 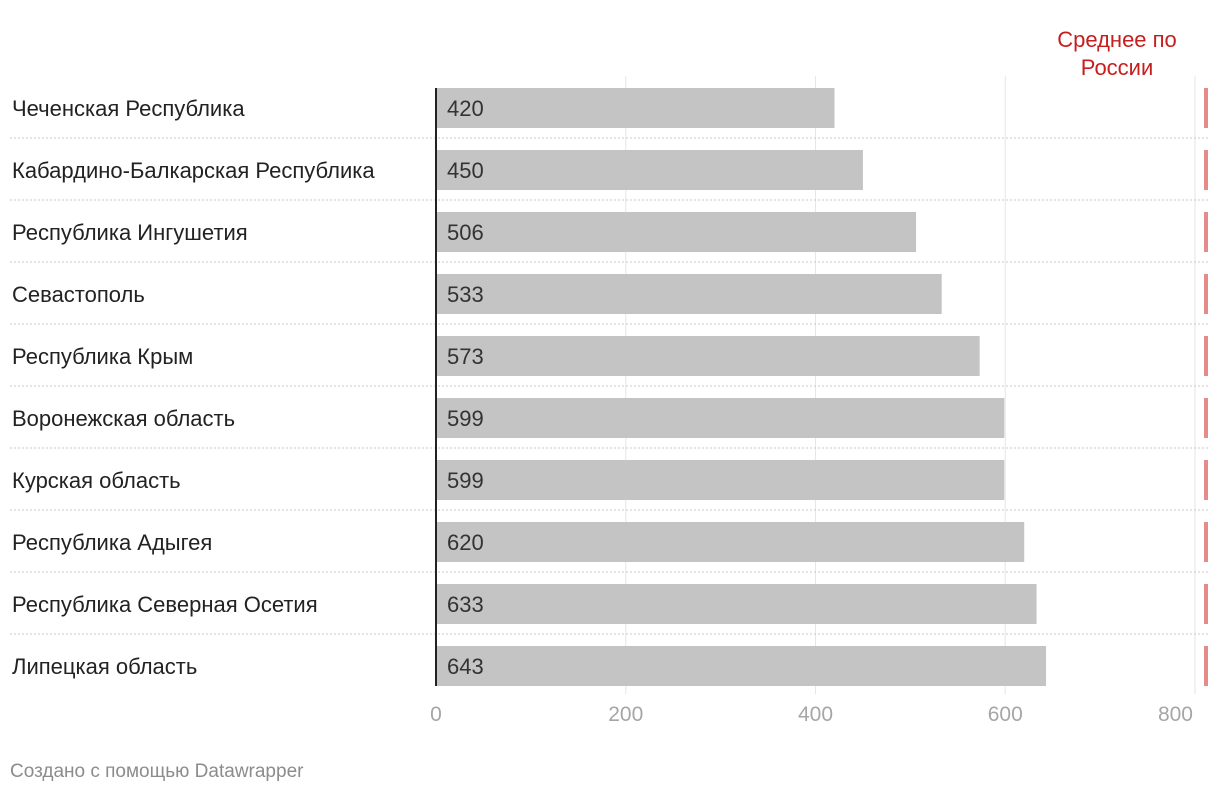 I want to click on category-label: Курская область, so click(x=96, y=480).